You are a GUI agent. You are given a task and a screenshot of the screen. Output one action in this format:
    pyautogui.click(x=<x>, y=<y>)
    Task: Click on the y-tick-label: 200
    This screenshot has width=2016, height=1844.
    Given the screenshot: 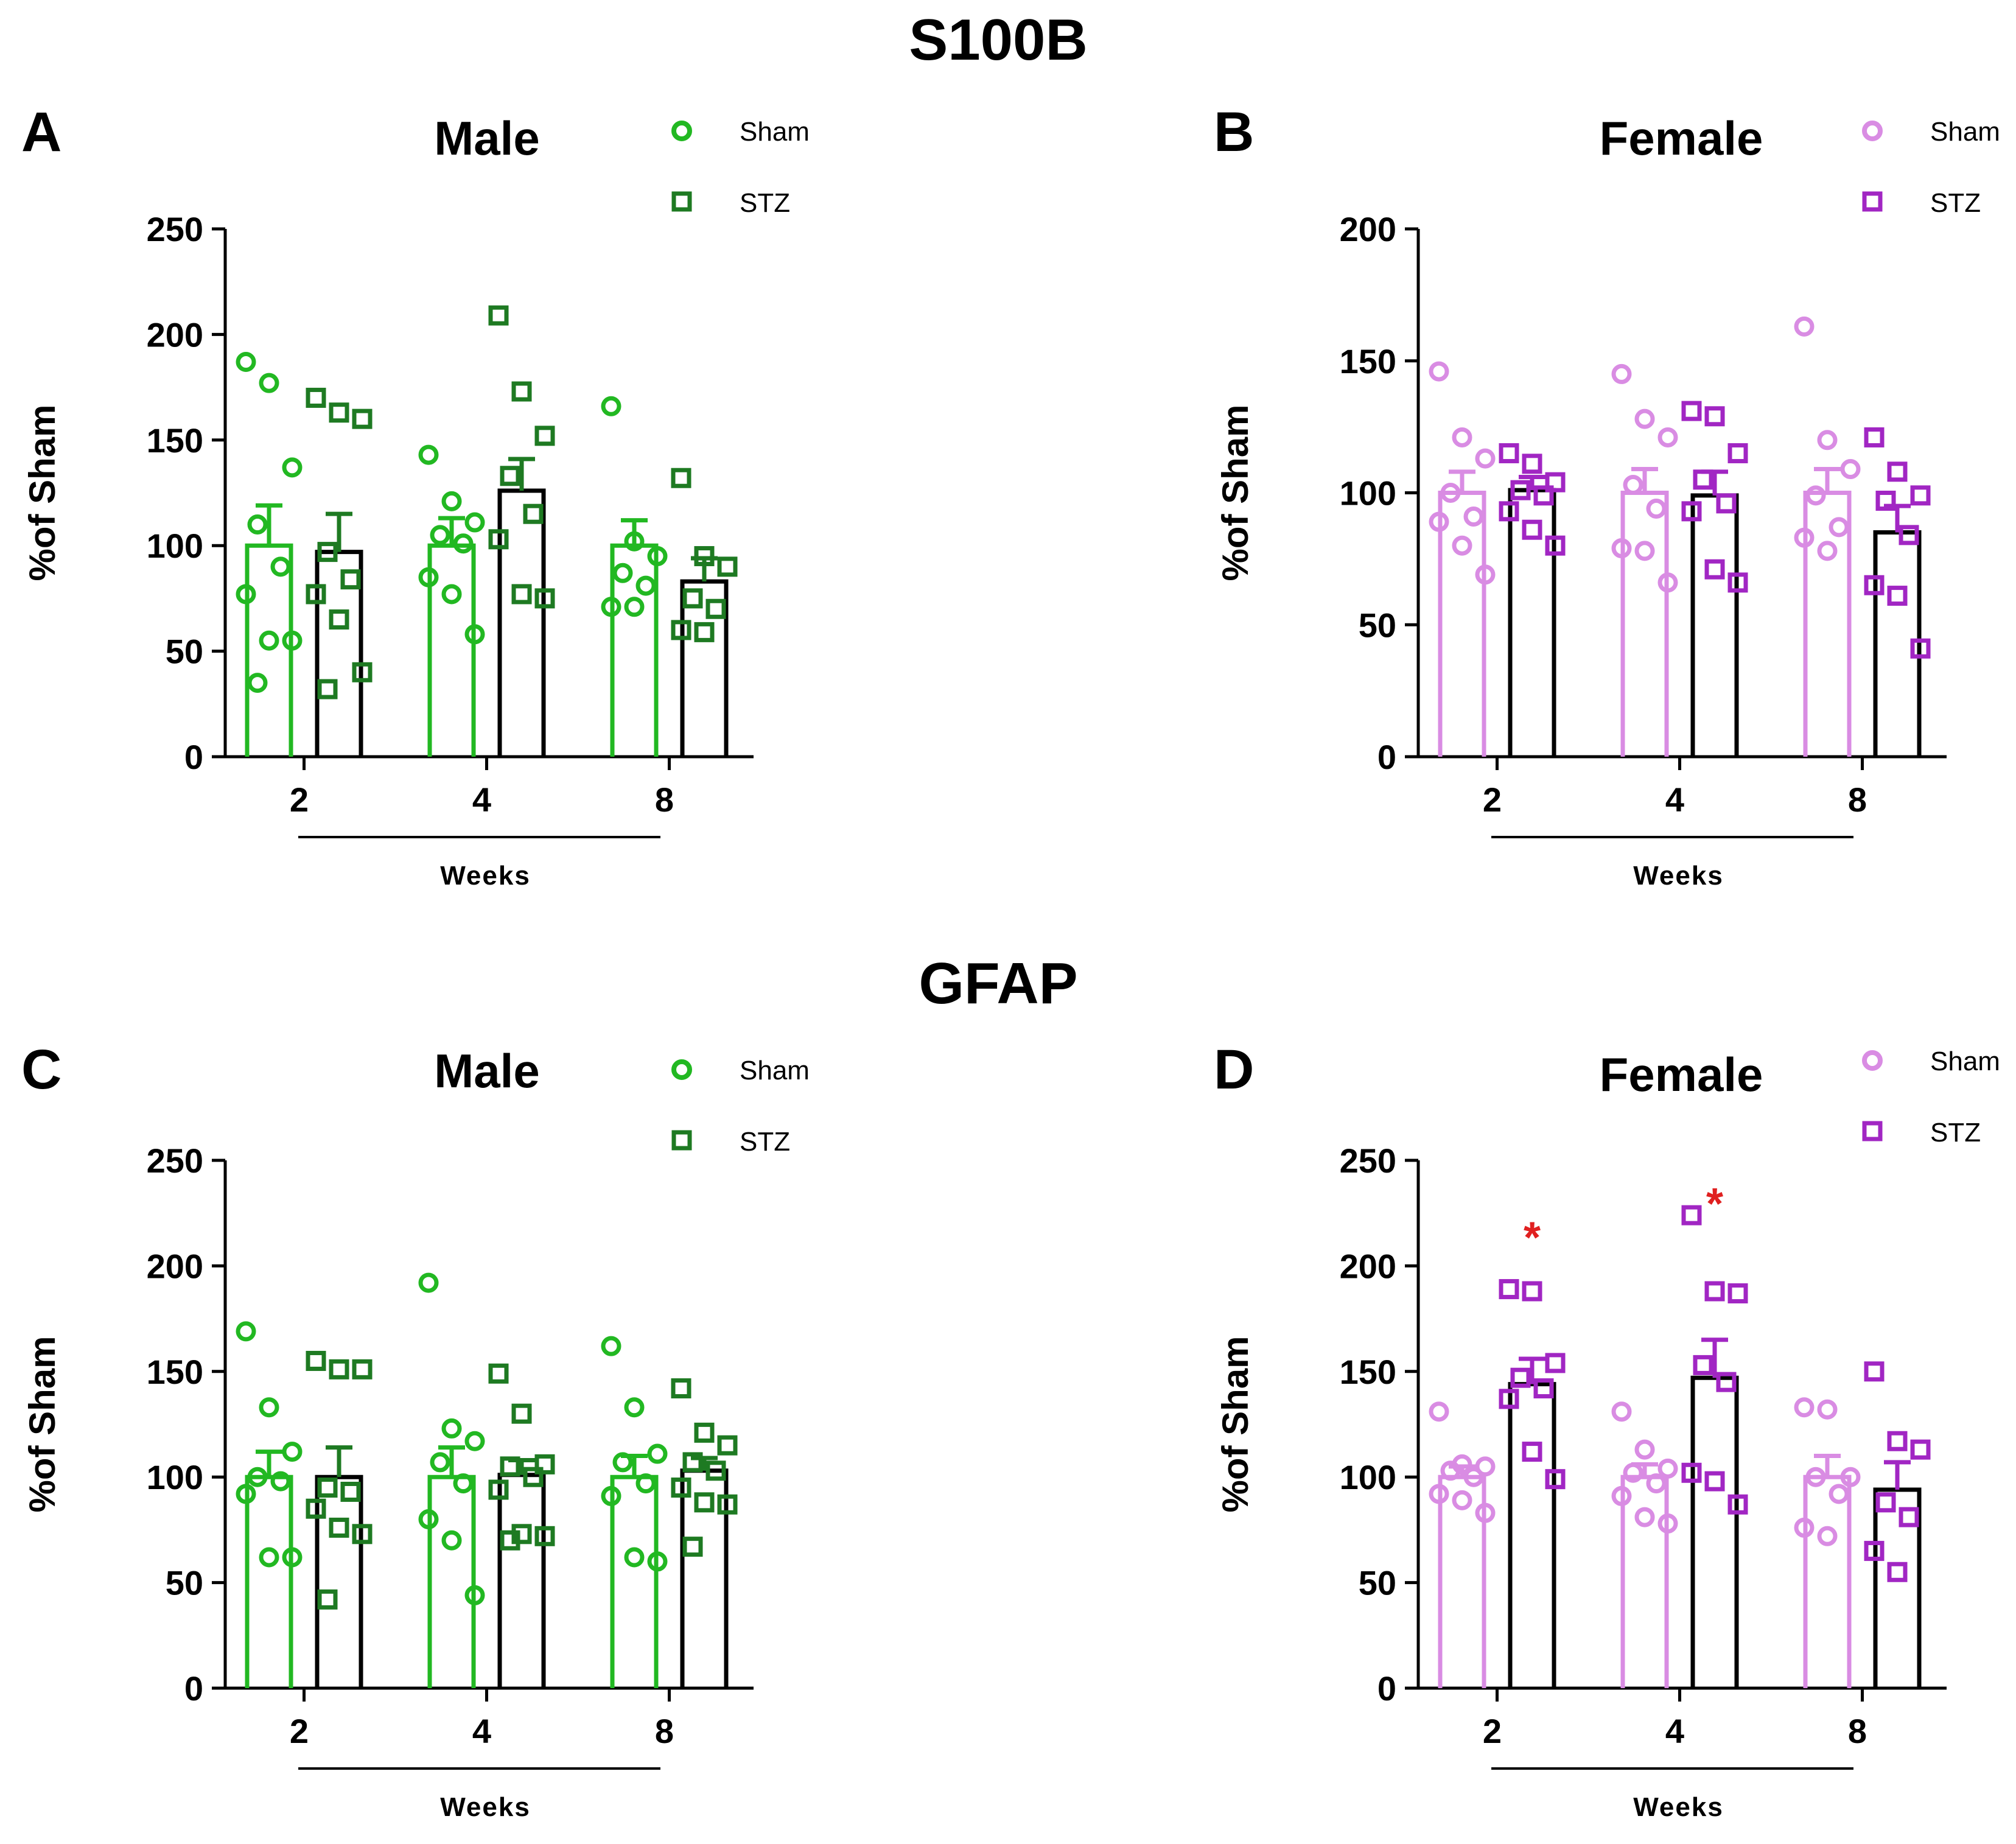 What is the action you would take?
    pyautogui.click(x=175, y=1266)
    